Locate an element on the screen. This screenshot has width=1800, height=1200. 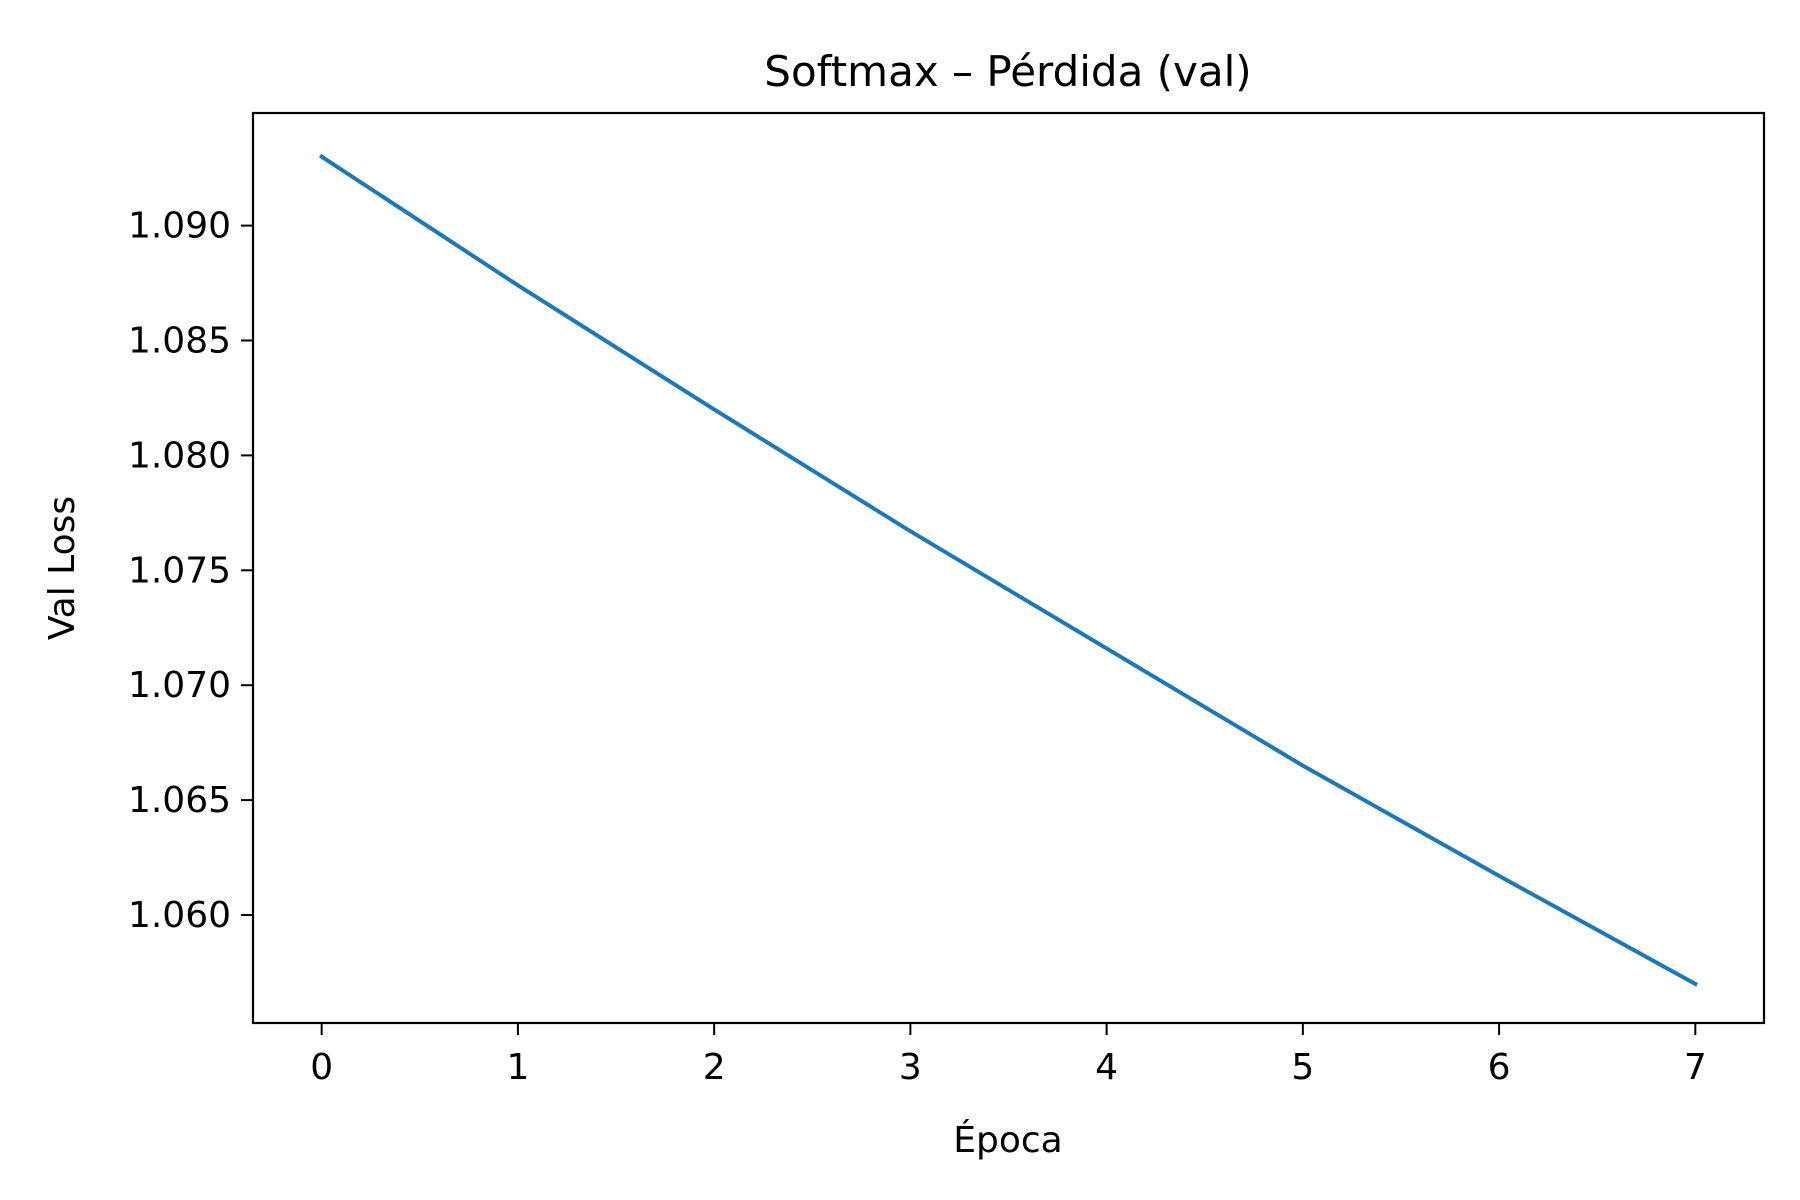
x-tick-label: 2 is located at coordinates (714, 1067).